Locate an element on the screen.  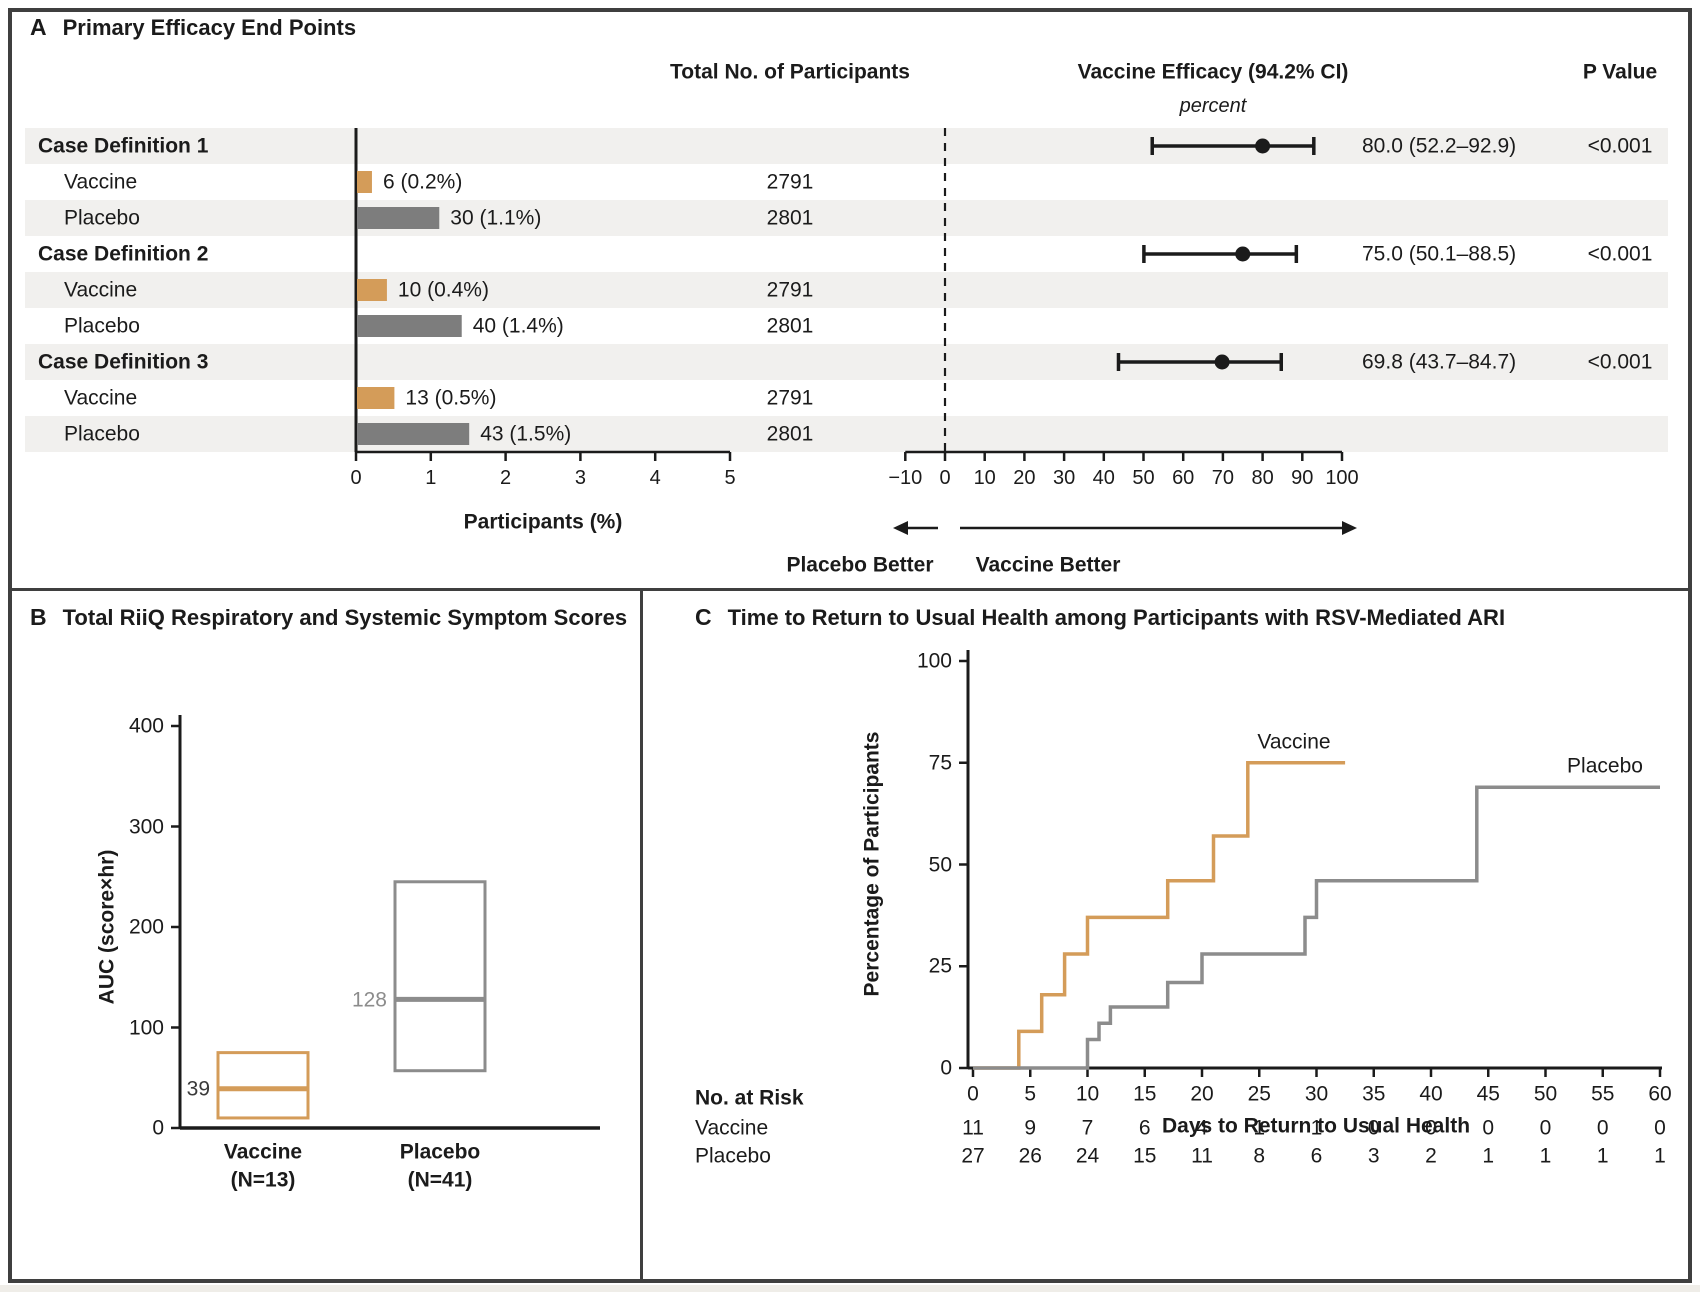
placebo-better-label: Placebo Better is located at coordinates (860, 565).